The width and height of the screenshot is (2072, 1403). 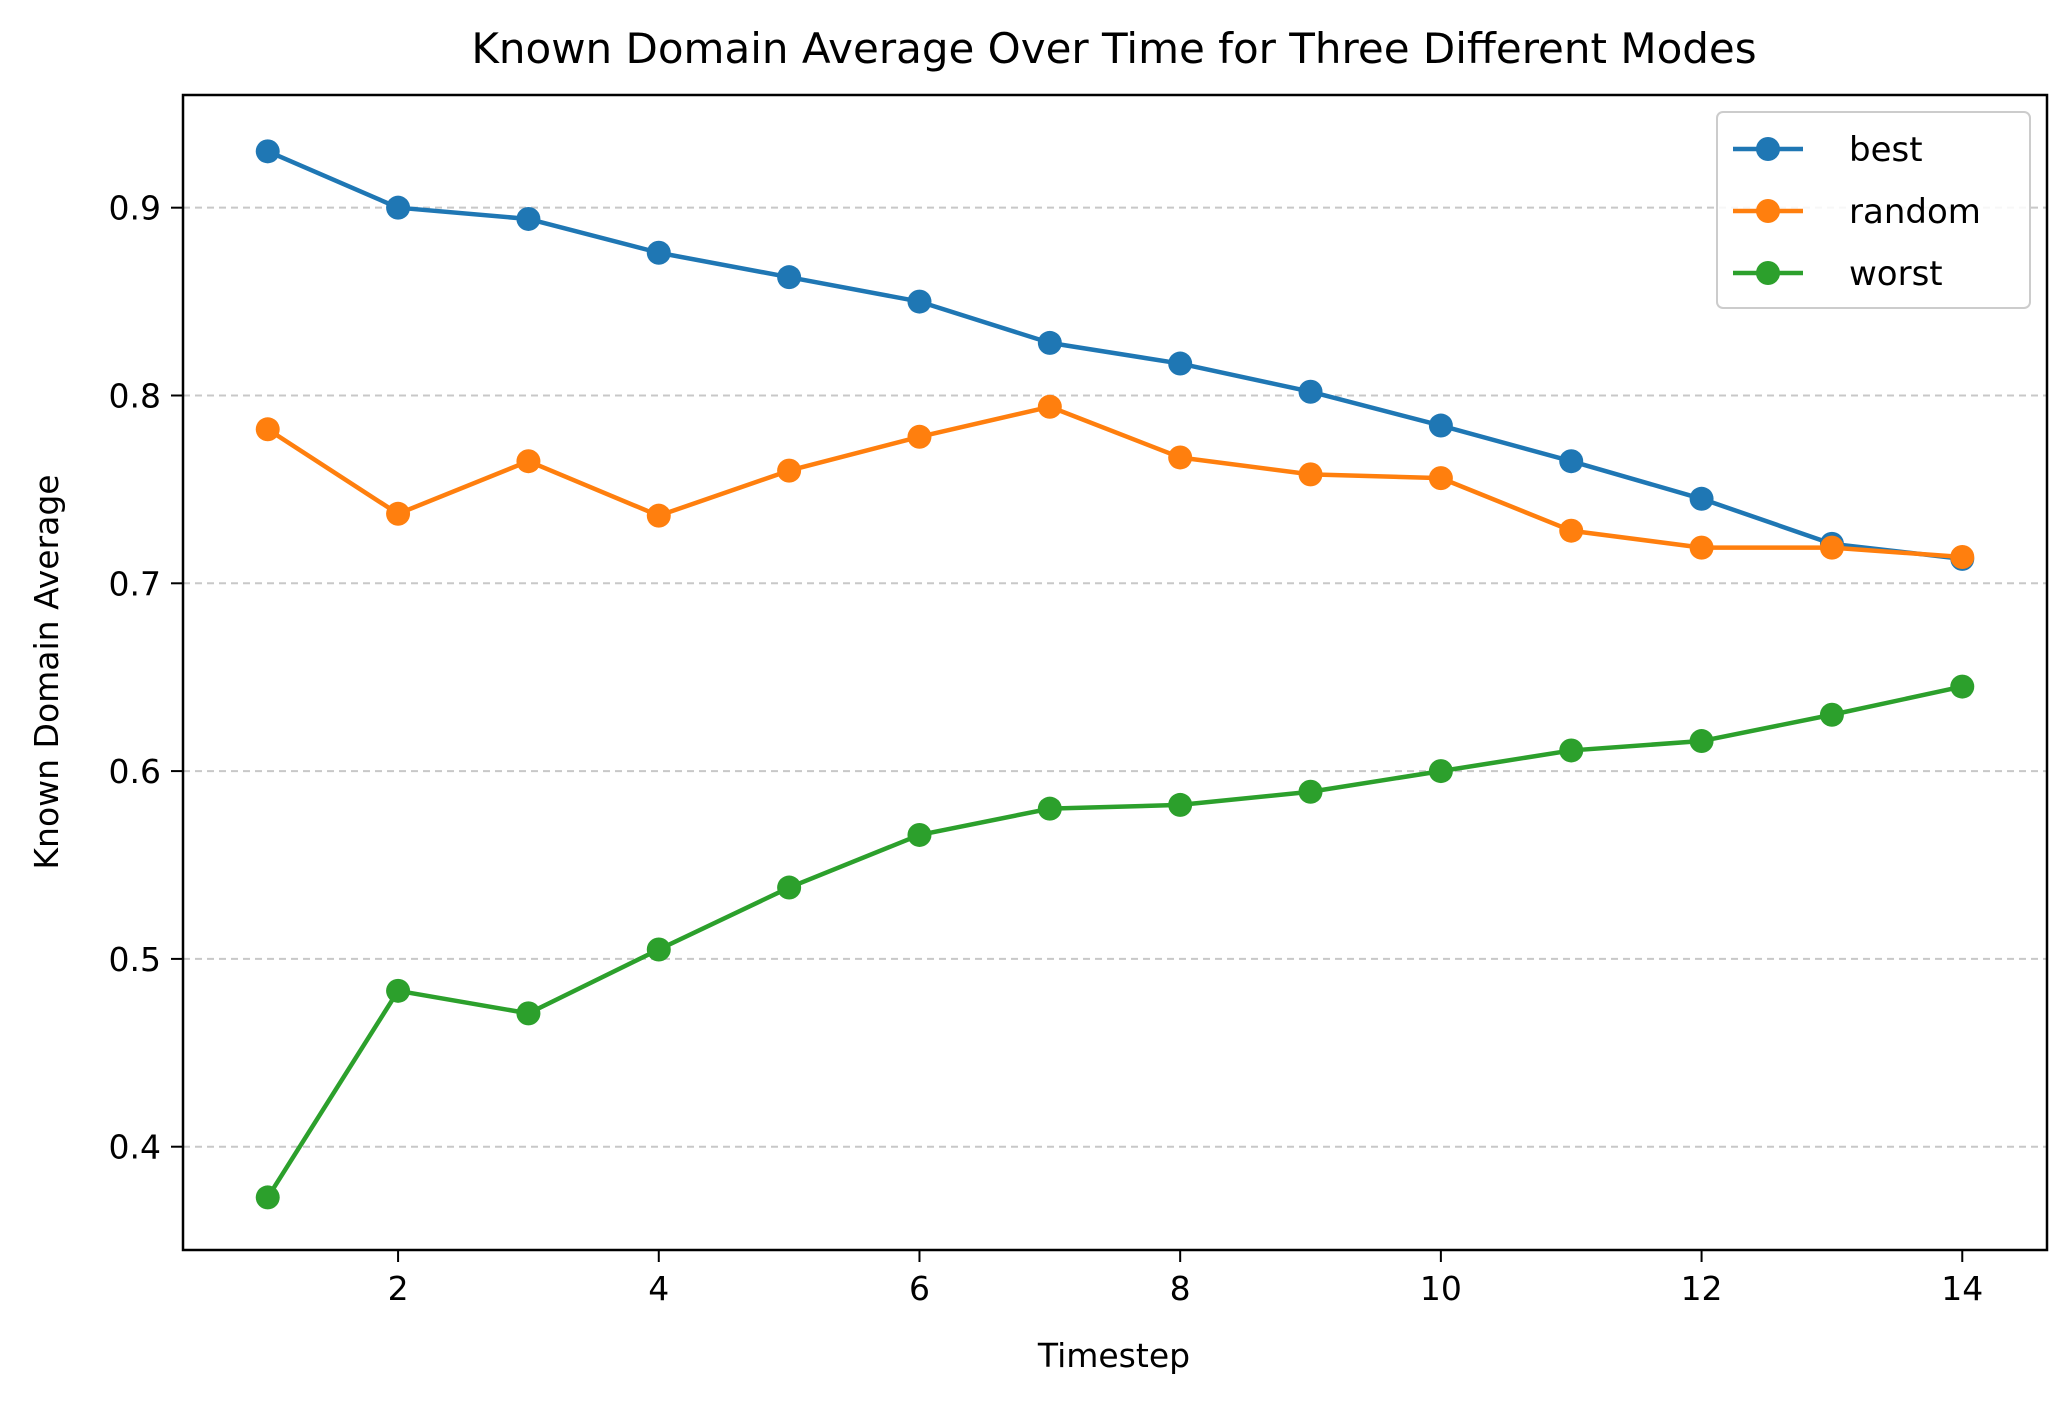 What do you see at coordinates (1896, 274) in the screenshot?
I see `legend-label: worst` at bounding box center [1896, 274].